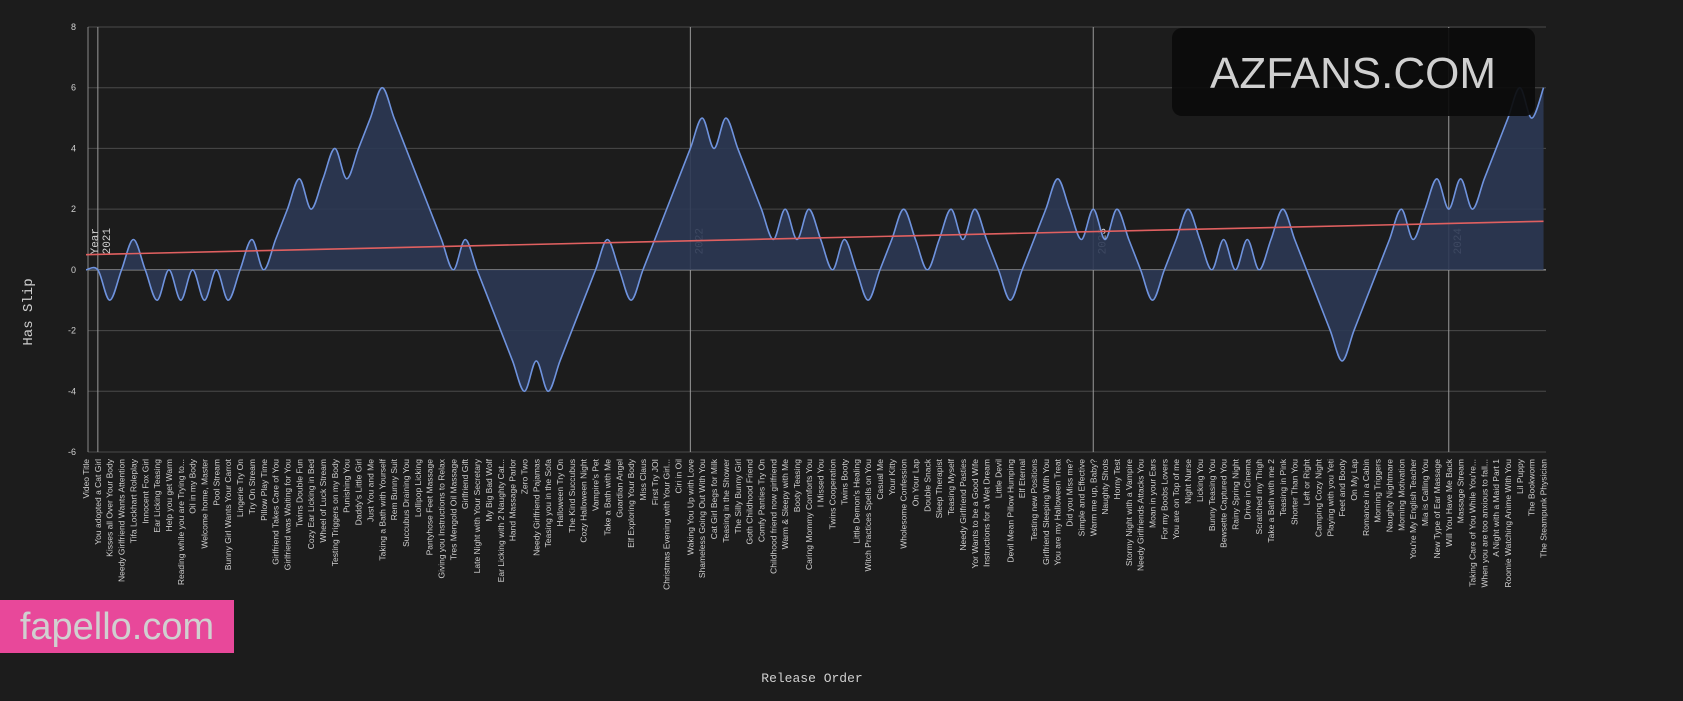  I want to click on x-tick-label: Instructions for a Wet Dream, so click(987, 513).